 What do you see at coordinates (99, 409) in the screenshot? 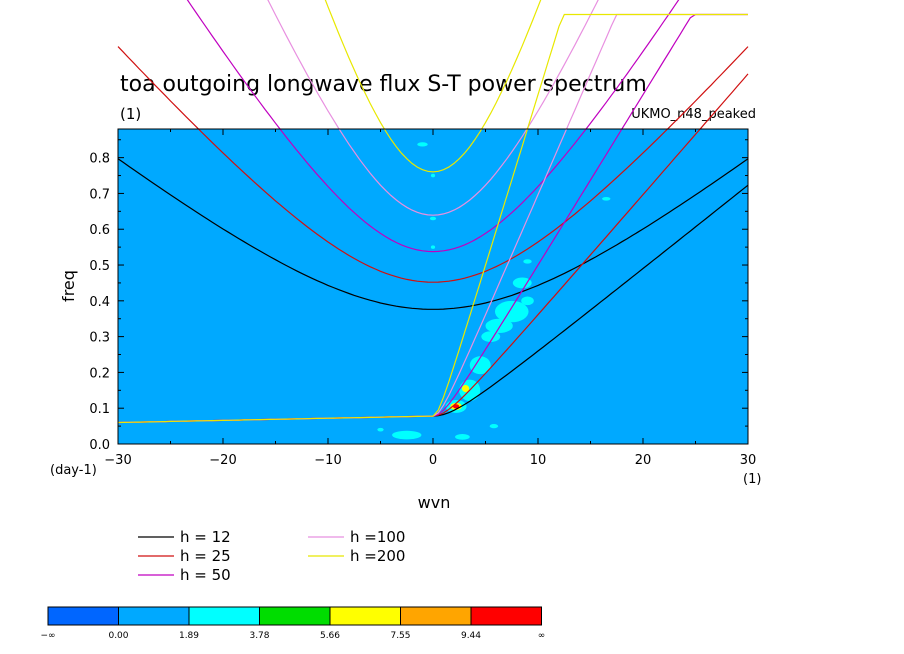
I see `y-tick-label: 0.1` at bounding box center [99, 409].